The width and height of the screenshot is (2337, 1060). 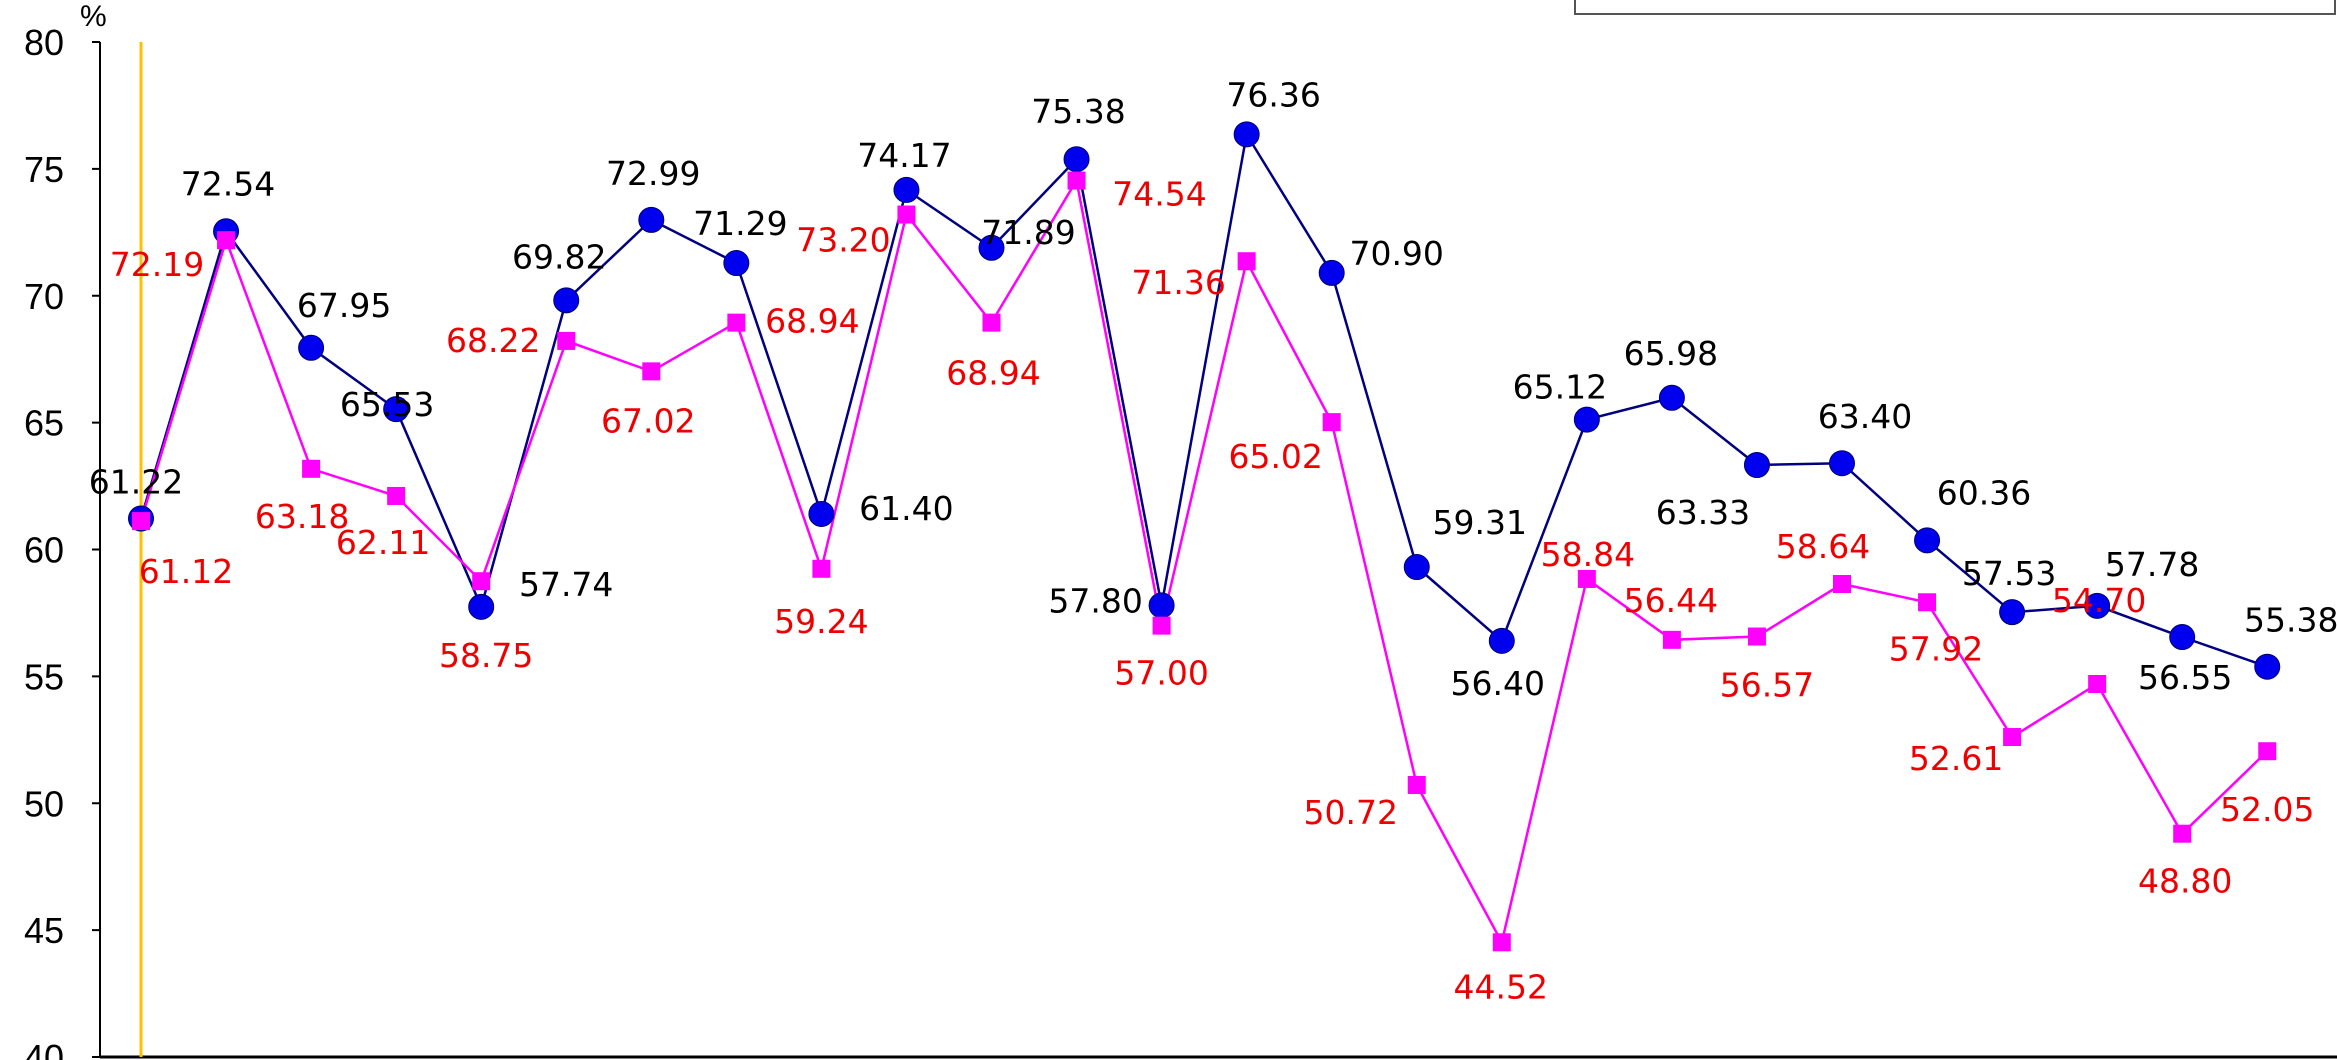 What do you see at coordinates (2267, 809) in the screenshot?
I see `series-2-data-label: 52.05` at bounding box center [2267, 809].